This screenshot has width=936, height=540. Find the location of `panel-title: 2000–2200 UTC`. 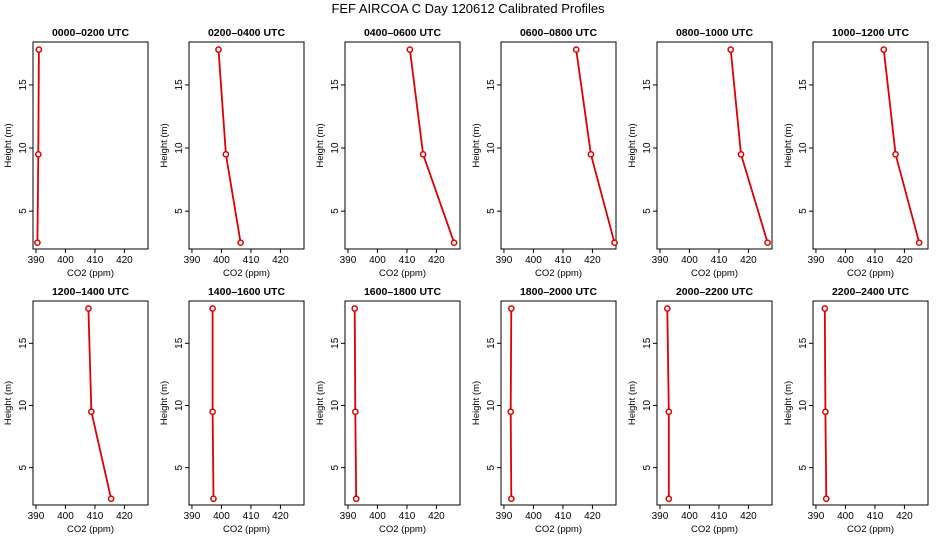

panel-title: 2000–2200 UTC is located at coordinates (714, 292).